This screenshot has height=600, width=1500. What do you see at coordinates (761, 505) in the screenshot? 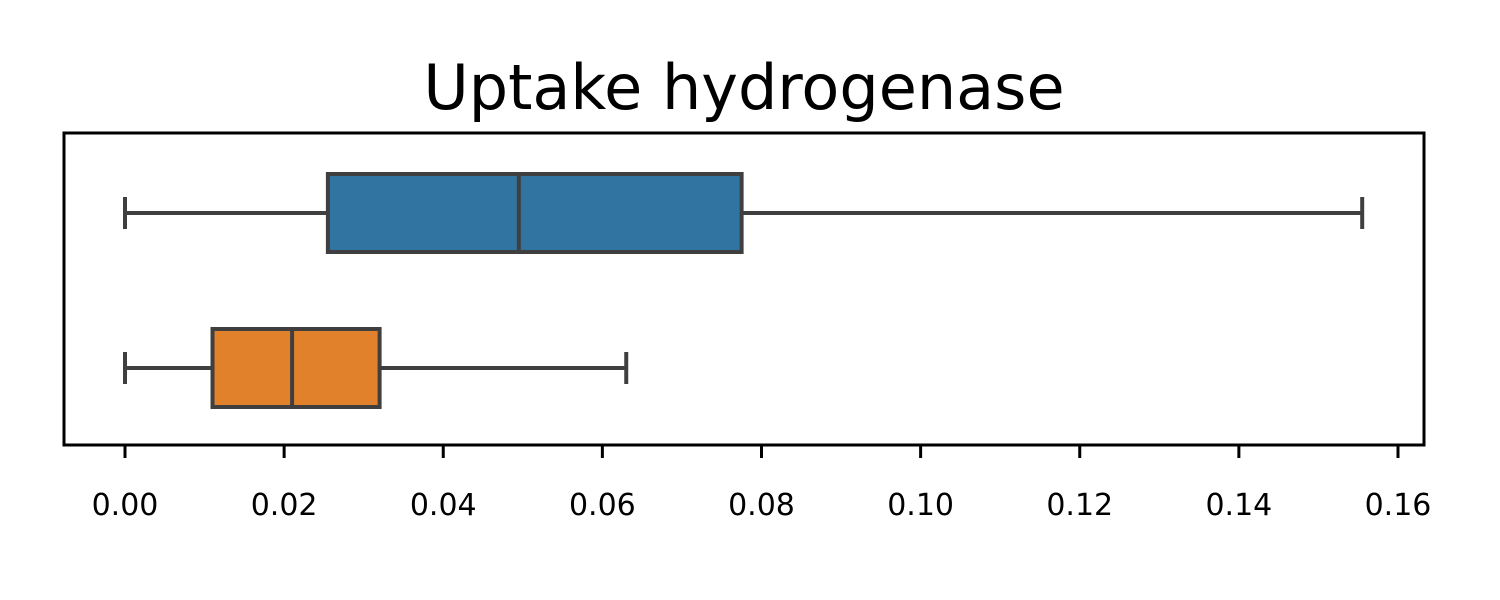
I see `x-tick-label-4: 0.08` at bounding box center [761, 505].